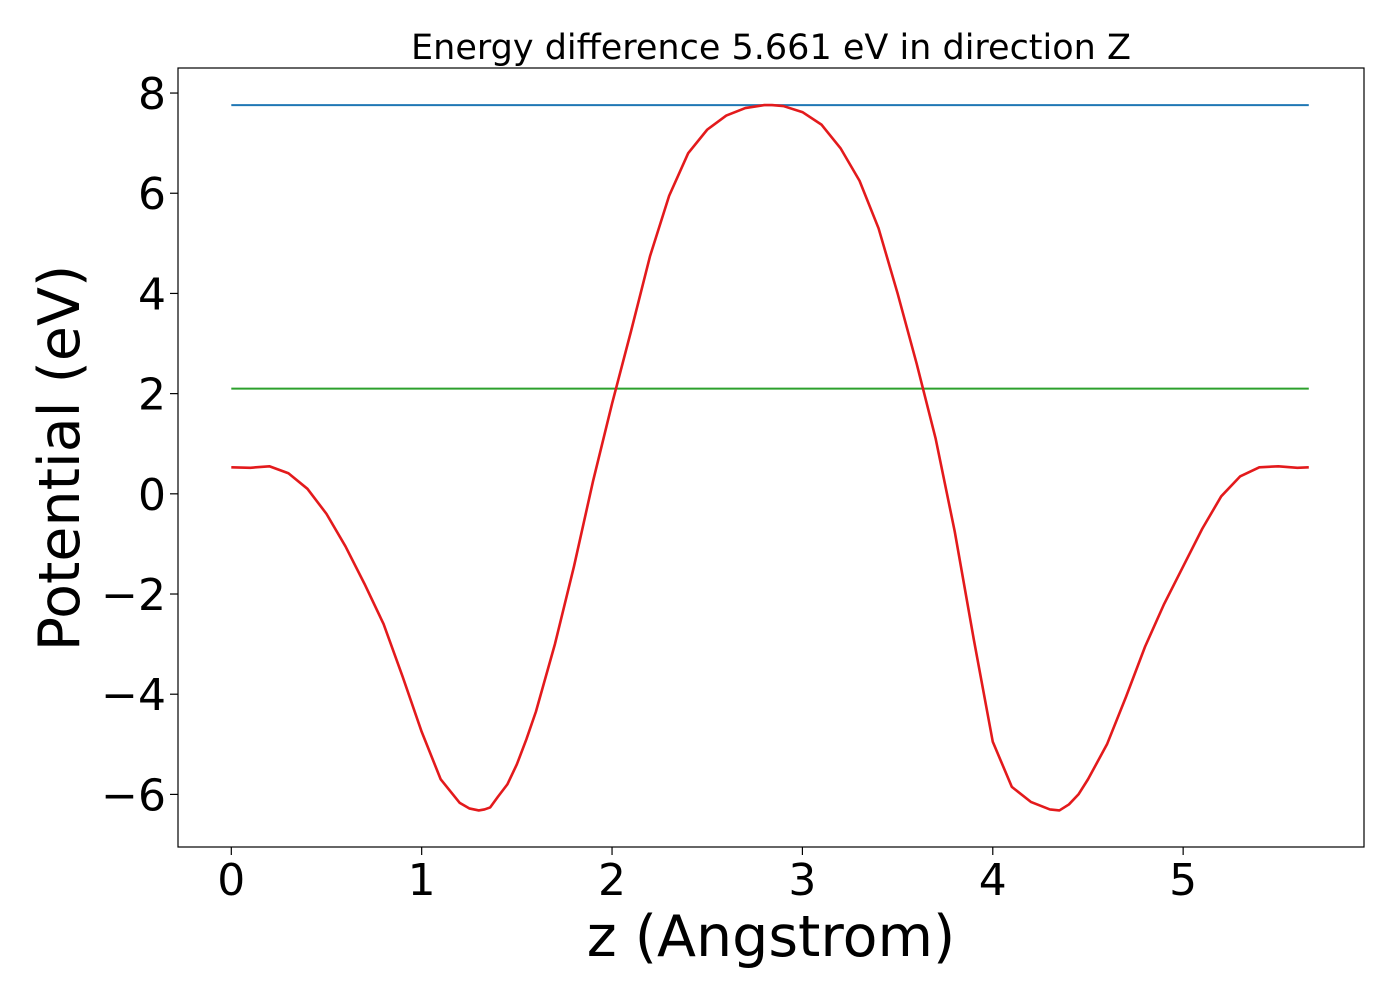 The image size is (1400, 1000). Describe the element at coordinates (612, 880) in the screenshot. I see `x-tick-label: 2` at that location.